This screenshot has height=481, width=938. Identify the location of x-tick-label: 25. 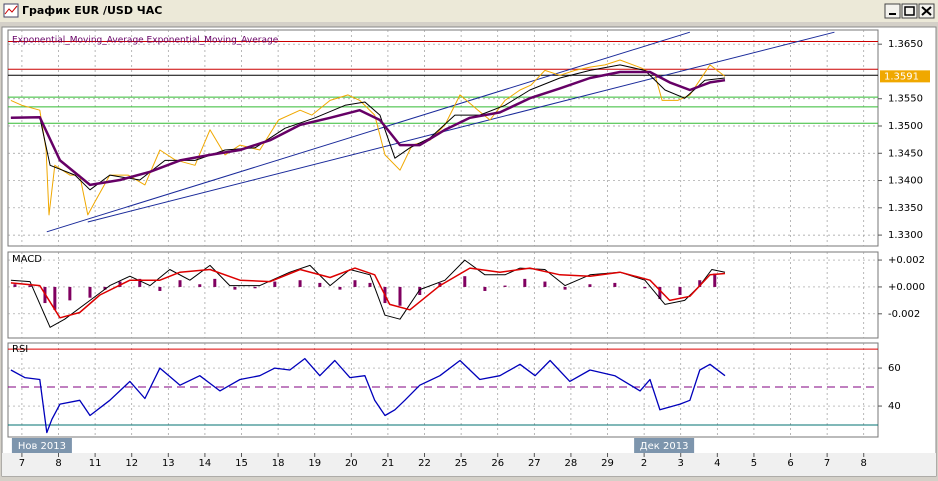
(461, 463).